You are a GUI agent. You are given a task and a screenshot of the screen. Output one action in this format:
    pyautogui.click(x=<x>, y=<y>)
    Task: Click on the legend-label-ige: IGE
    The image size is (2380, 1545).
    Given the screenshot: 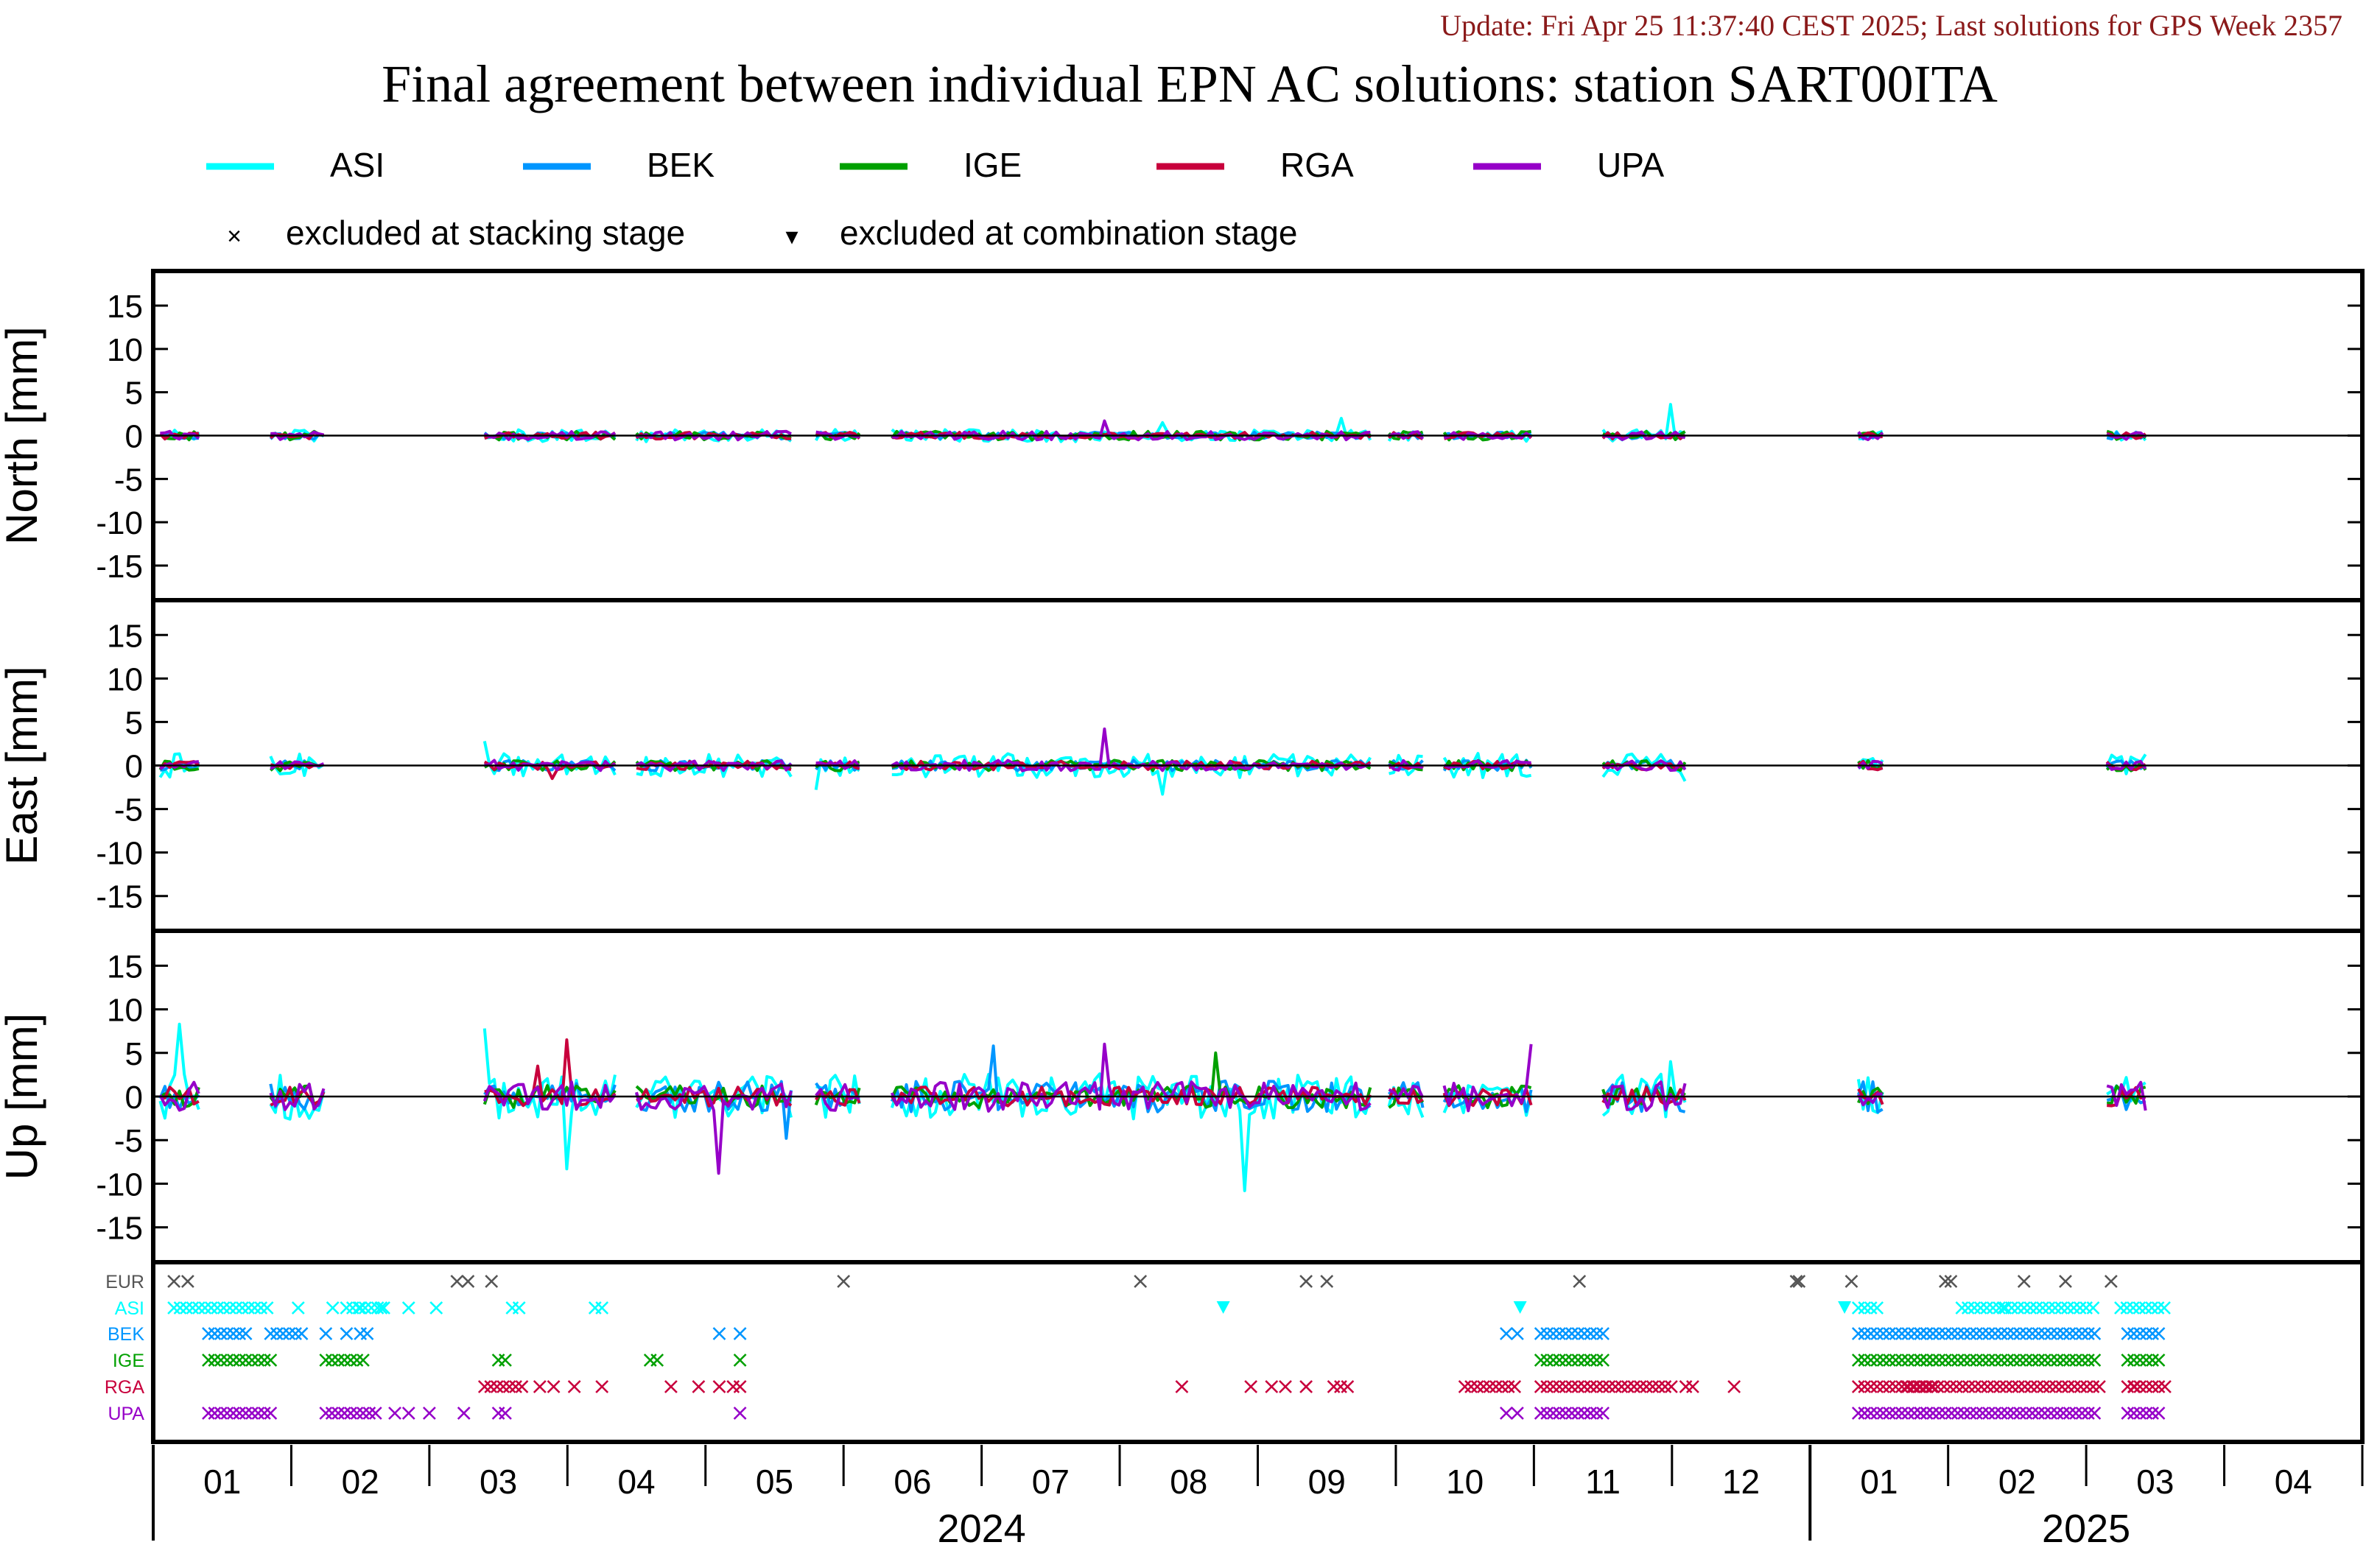 What is the action you would take?
    pyautogui.click(x=992, y=165)
    